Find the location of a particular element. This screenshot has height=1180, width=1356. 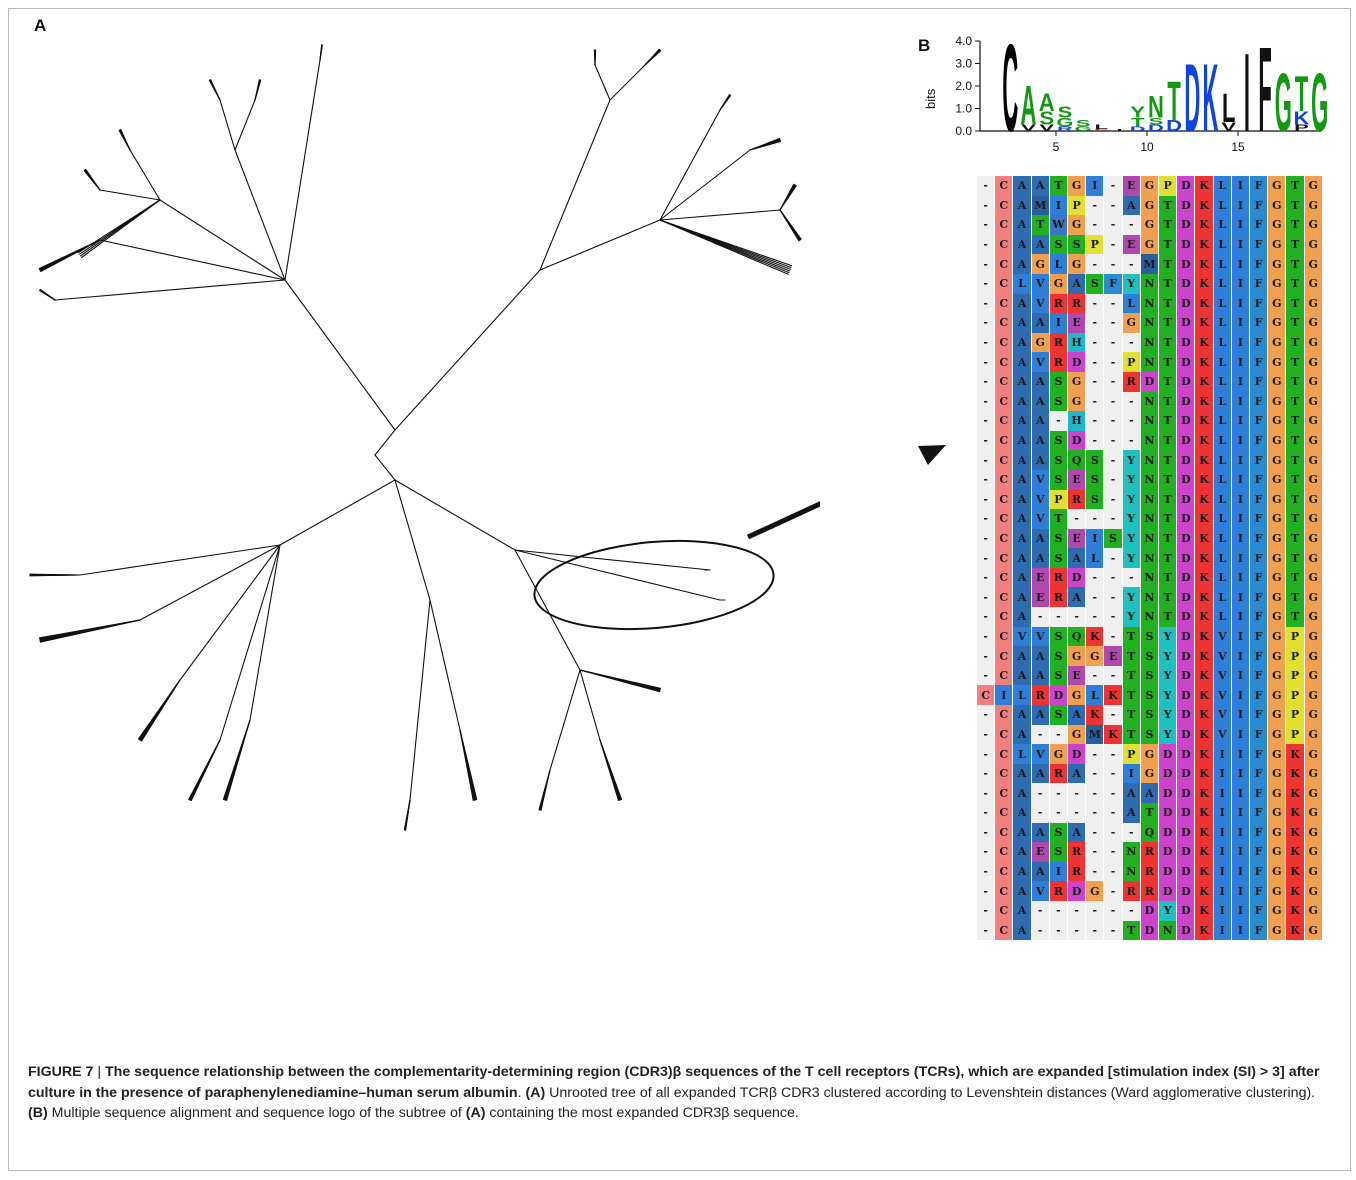

logo-letter: P is located at coordinates (1301, 128).